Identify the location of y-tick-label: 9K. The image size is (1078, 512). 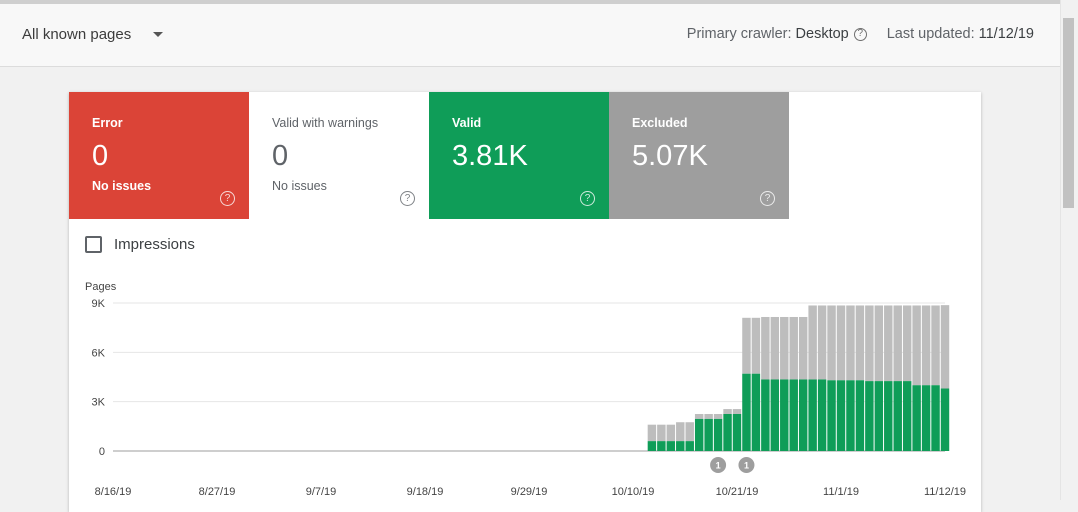
(99, 304).